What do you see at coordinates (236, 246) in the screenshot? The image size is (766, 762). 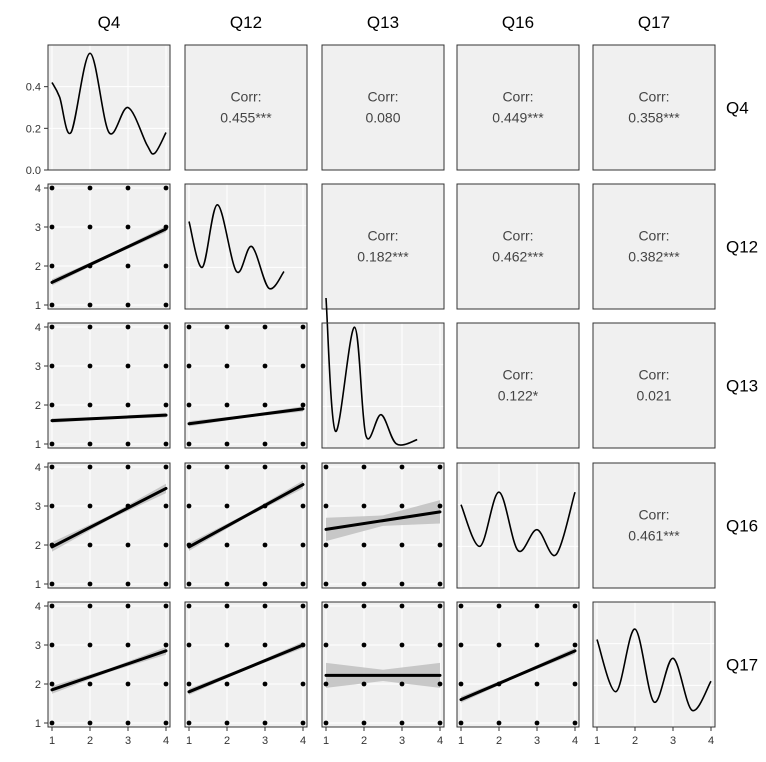 I see `density-curve-q12` at bounding box center [236, 246].